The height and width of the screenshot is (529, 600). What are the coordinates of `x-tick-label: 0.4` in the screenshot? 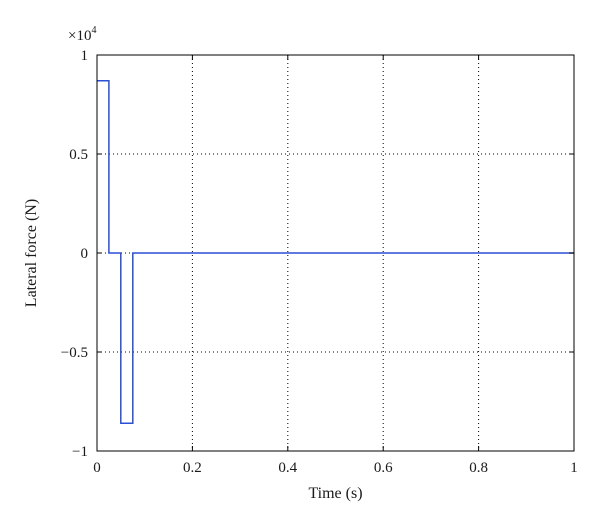 It's located at (287, 468).